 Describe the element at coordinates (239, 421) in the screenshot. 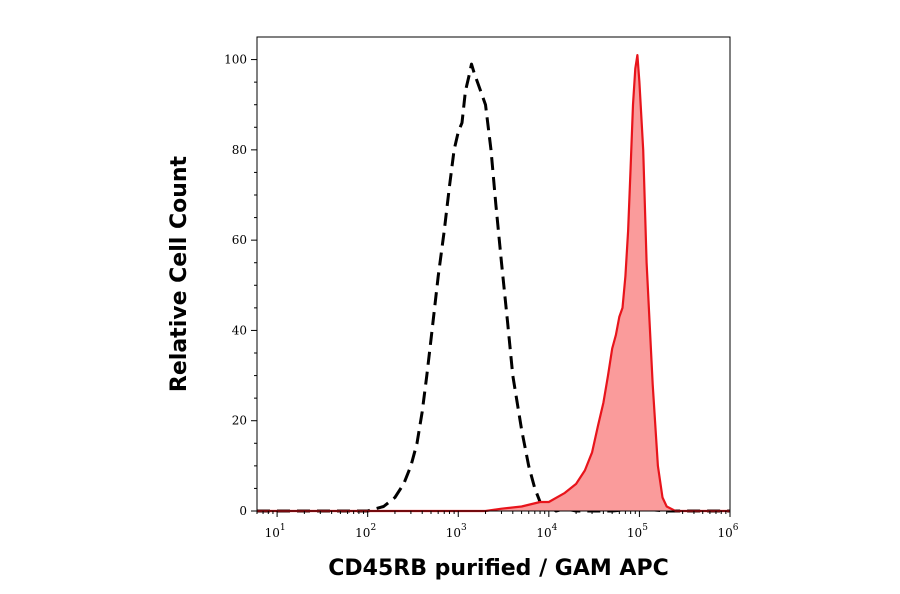

I see `y-tick-label-1: 20` at that location.